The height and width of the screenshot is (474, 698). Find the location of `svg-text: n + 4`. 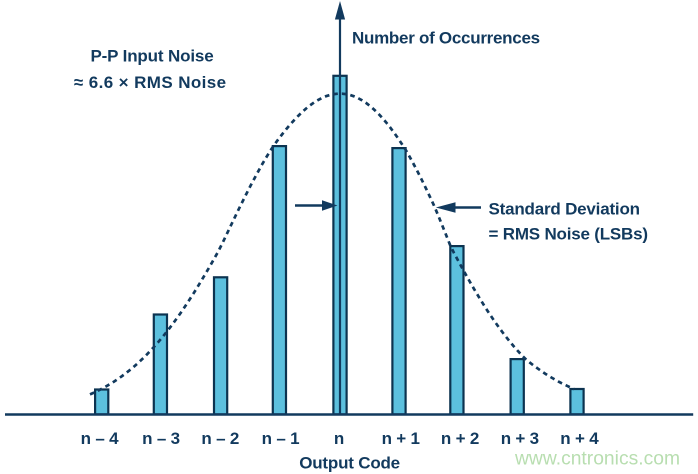

svg-text: n + 4 is located at coordinates (579, 438).